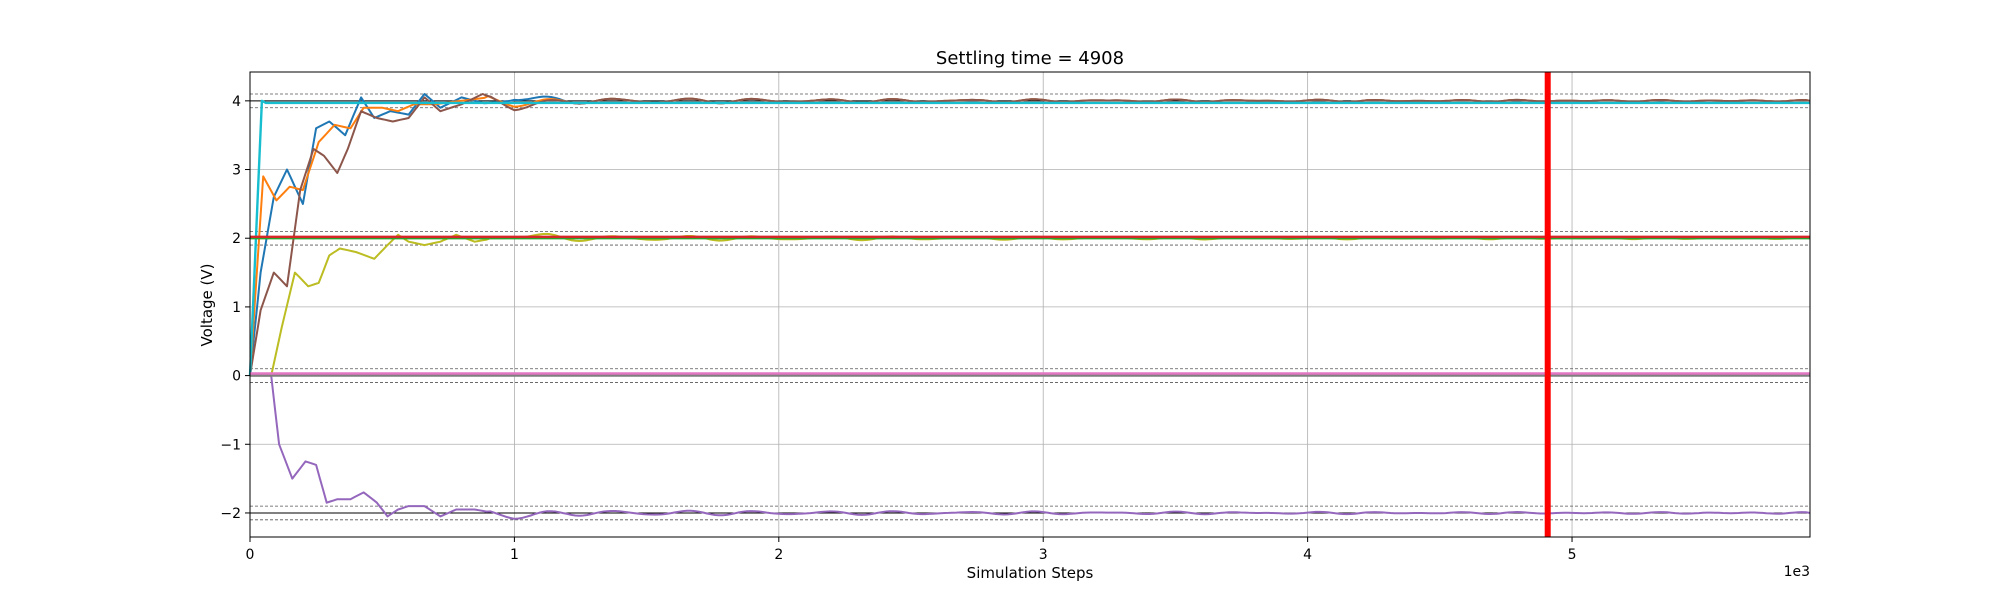  What do you see at coordinates (236, 171) in the screenshot?
I see `y-tick-label: 3` at bounding box center [236, 171].